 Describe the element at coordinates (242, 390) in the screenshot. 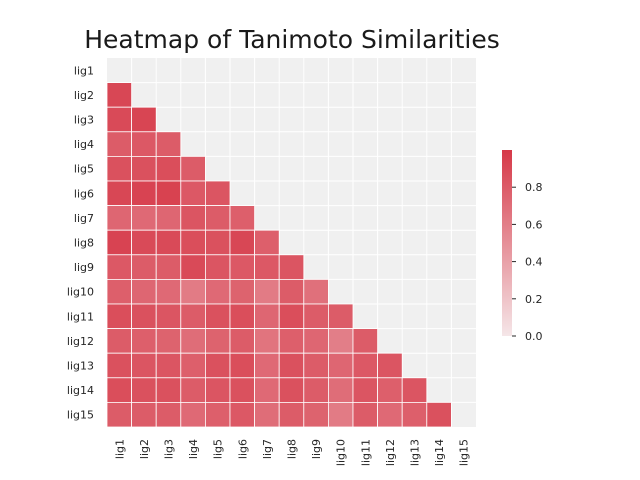

I see `cell-lig14-lig6` at that location.